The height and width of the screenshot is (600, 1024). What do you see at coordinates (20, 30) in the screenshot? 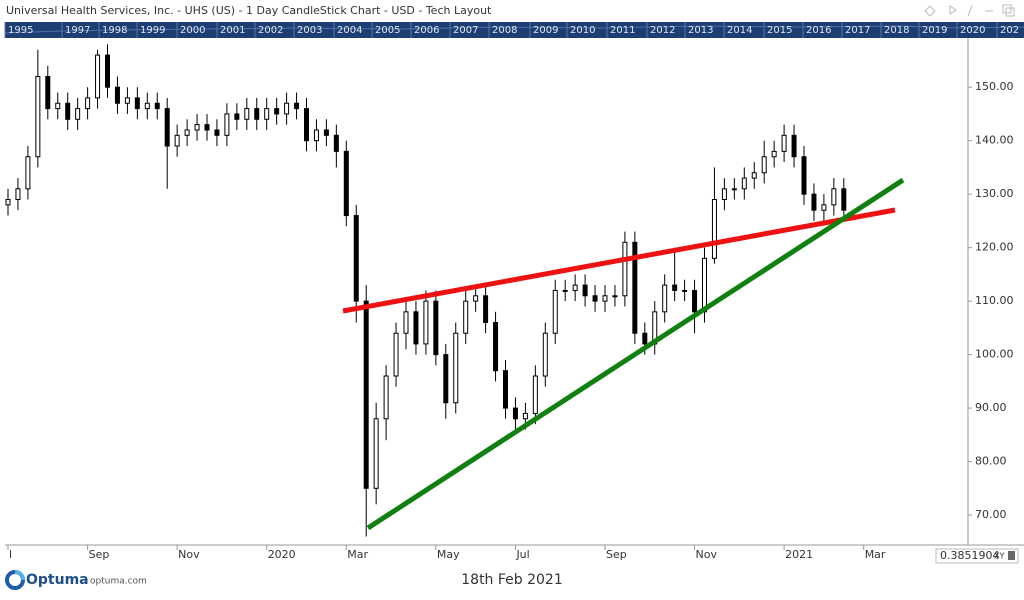
I see `navigator-year: 1995` at bounding box center [20, 30].